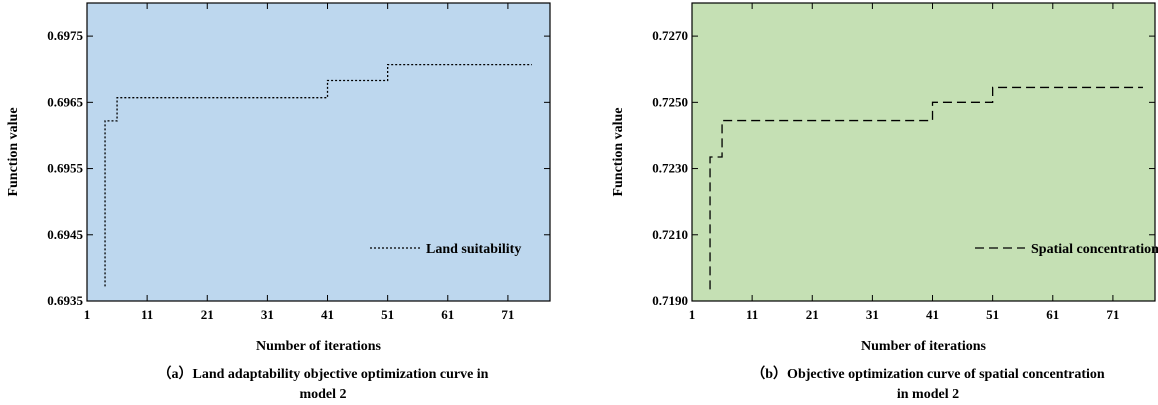 The height and width of the screenshot is (405, 1158). Describe the element at coordinates (318, 346) in the screenshot. I see `x-axis-label-a: Number of iterations` at that location.